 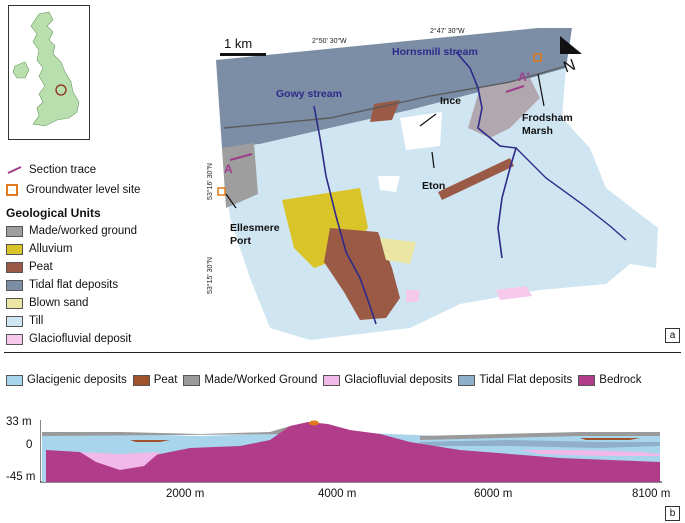 I want to click on legend-unit: Alluvium, so click(x=39, y=249).